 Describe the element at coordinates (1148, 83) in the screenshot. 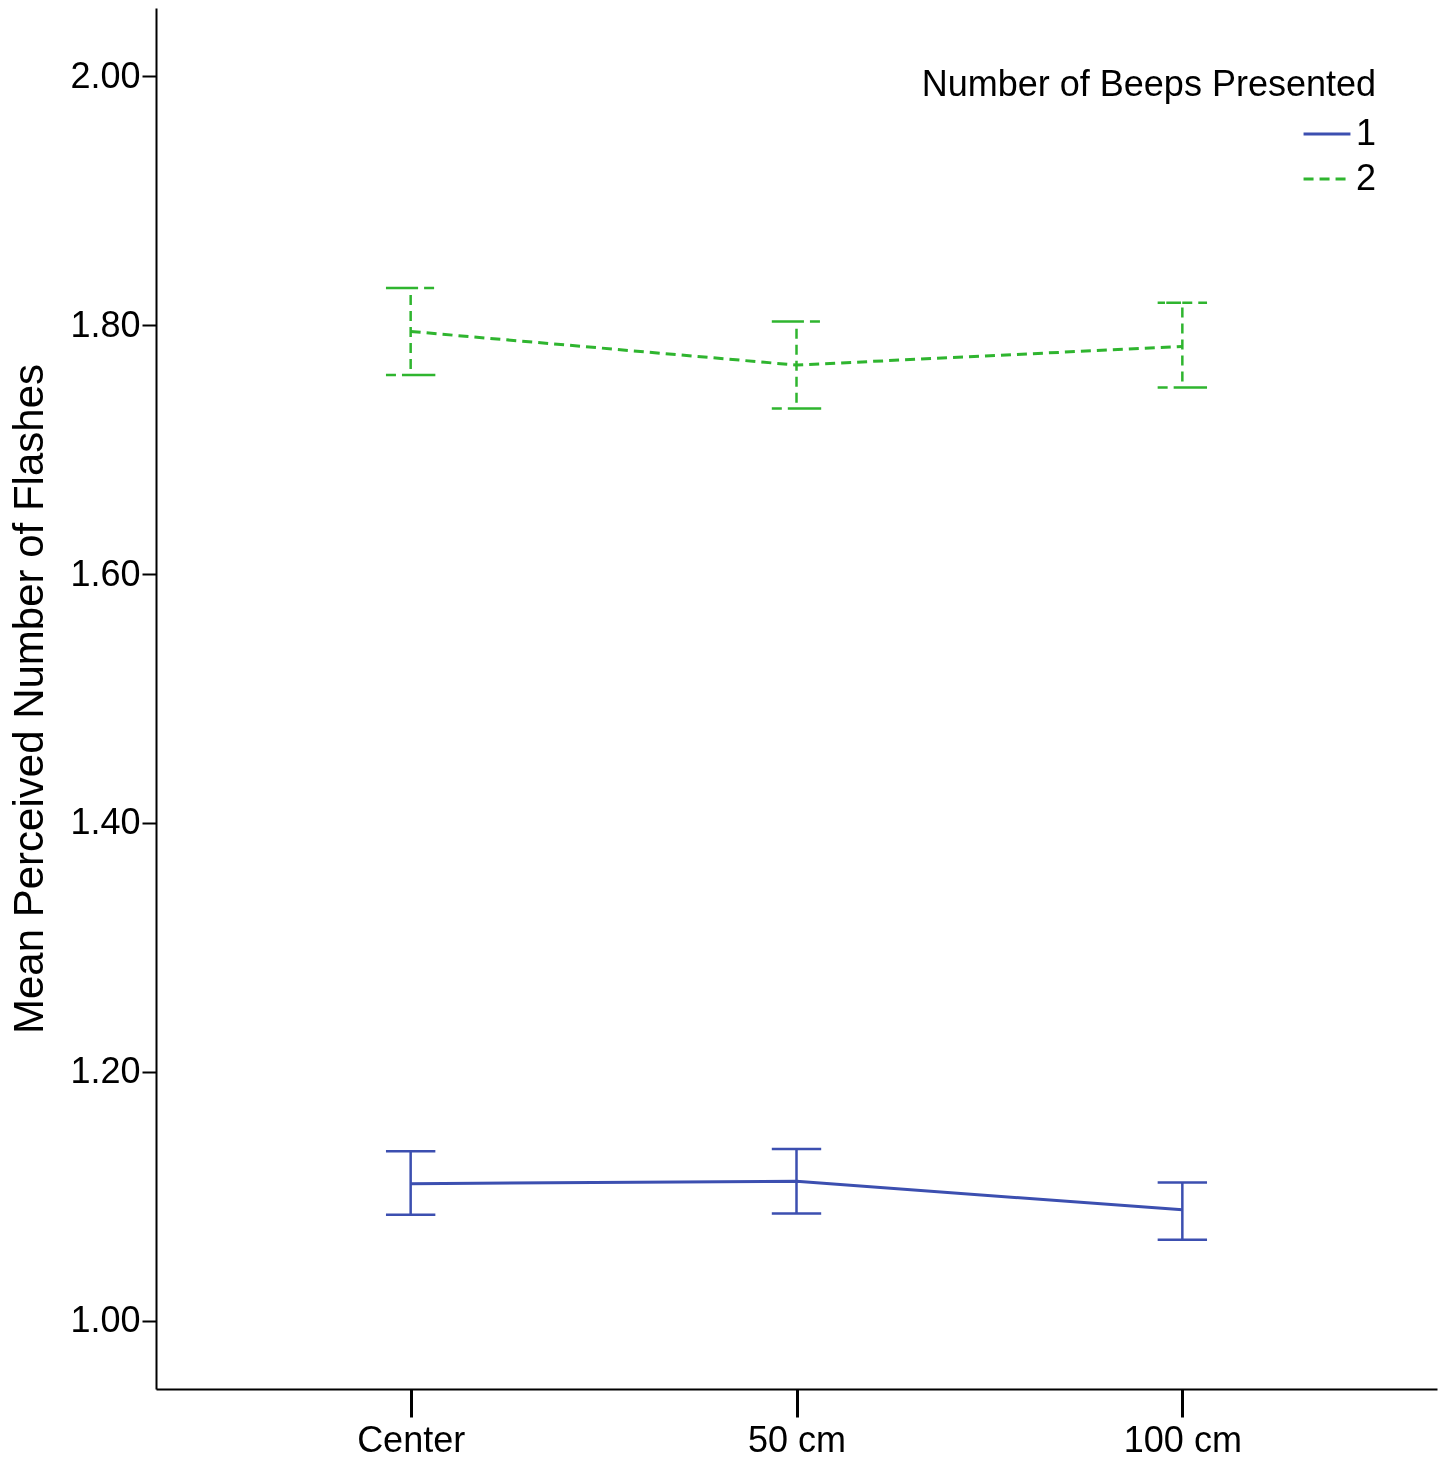

I see `legend-title: Number of Beeps Presented` at that location.